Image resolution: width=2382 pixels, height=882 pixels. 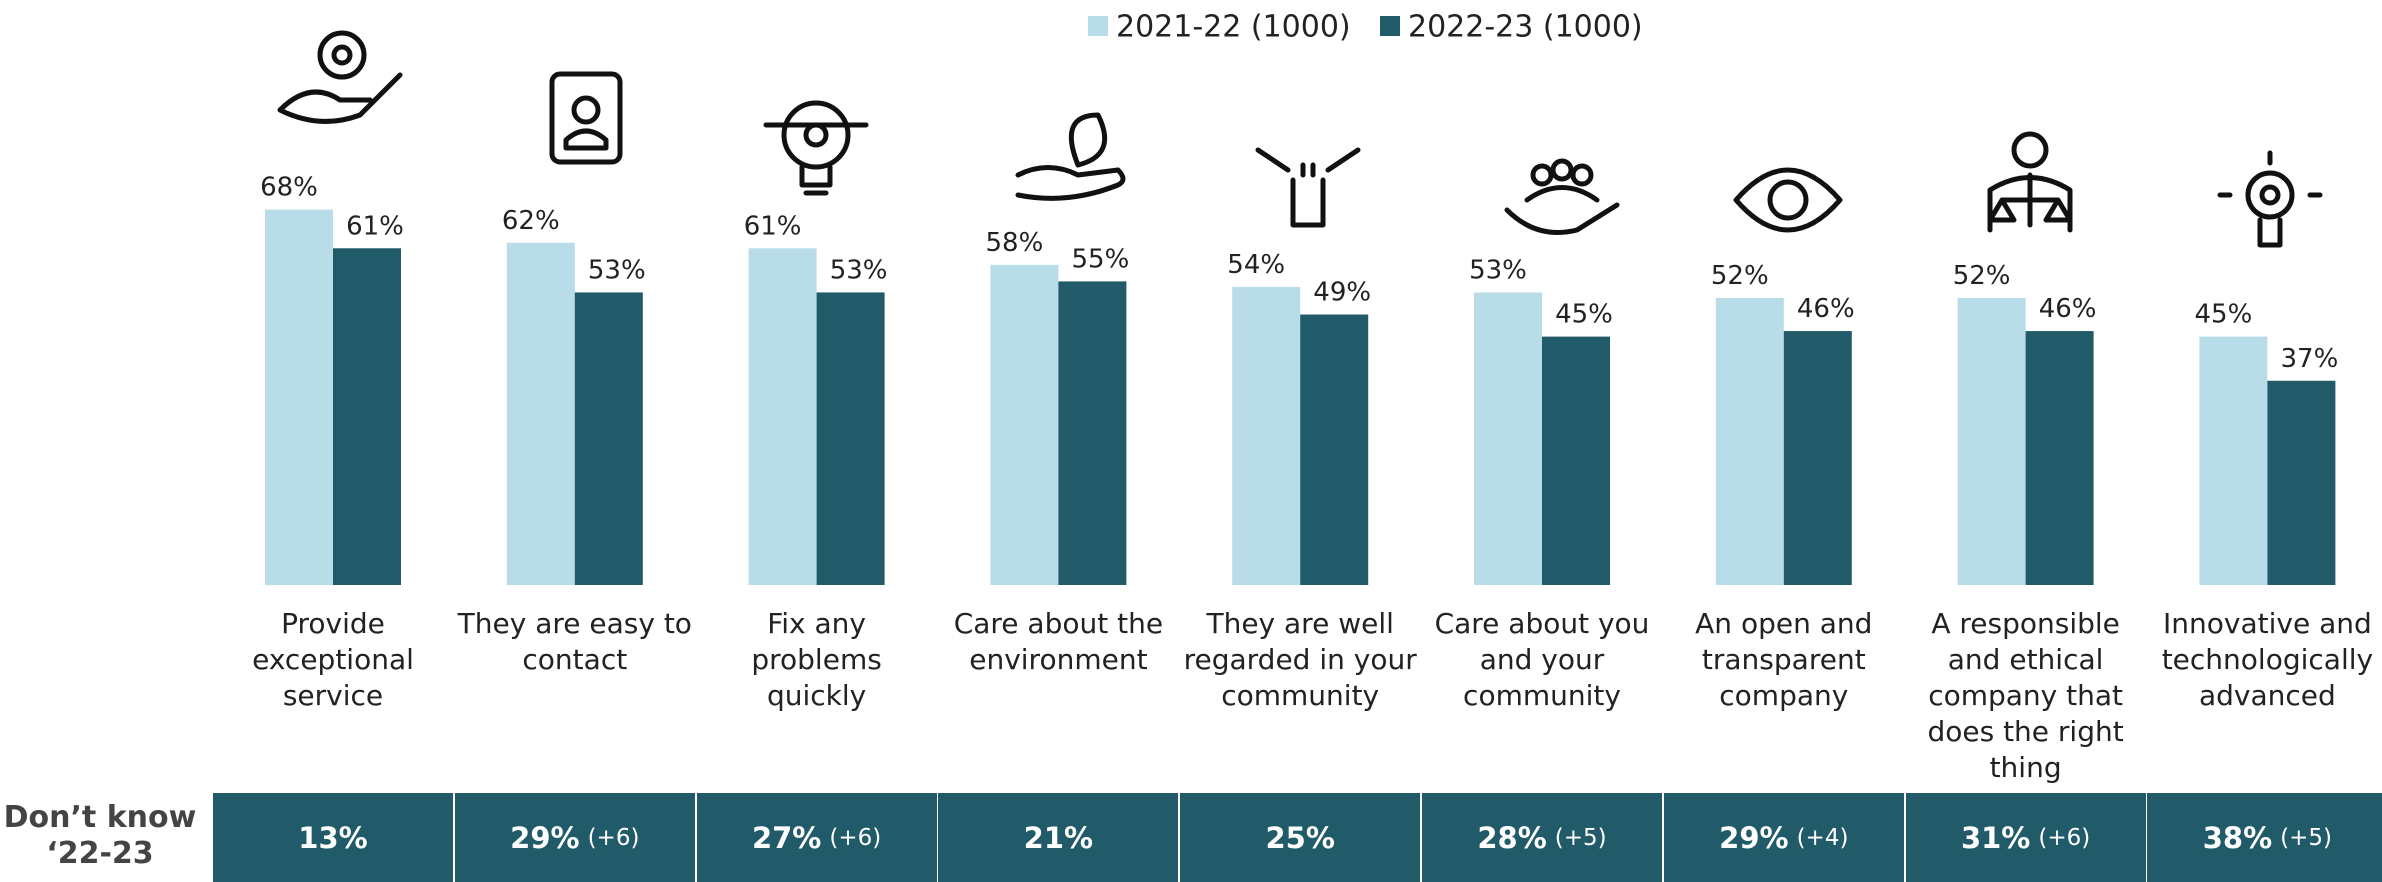 What do you see at coordinates (1342, 293) in the screenshot?
I see `value-label: 49%` at bounding box center [1342, 293].